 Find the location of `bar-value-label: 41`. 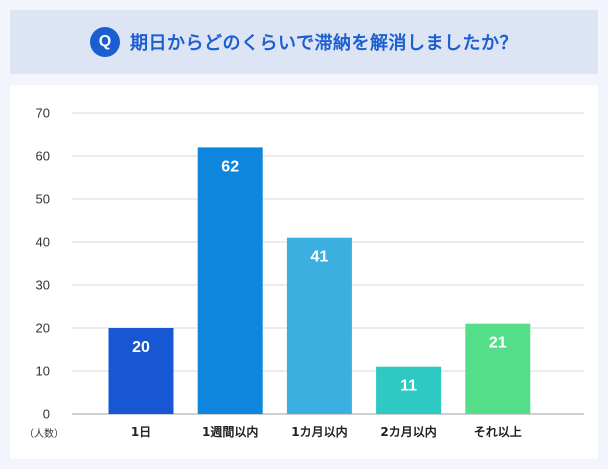

bar-value-label: 41 is located at coordinates (320, 257).